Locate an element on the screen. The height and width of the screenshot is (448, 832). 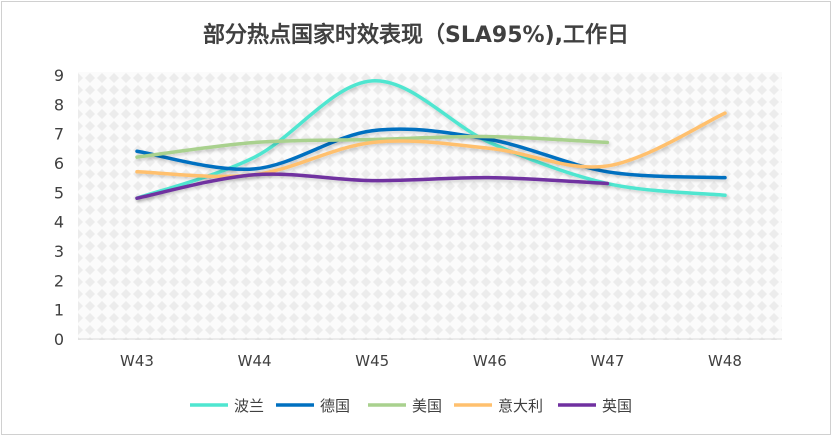
x-tick-label: W48 is located at coordinates (725, 361).